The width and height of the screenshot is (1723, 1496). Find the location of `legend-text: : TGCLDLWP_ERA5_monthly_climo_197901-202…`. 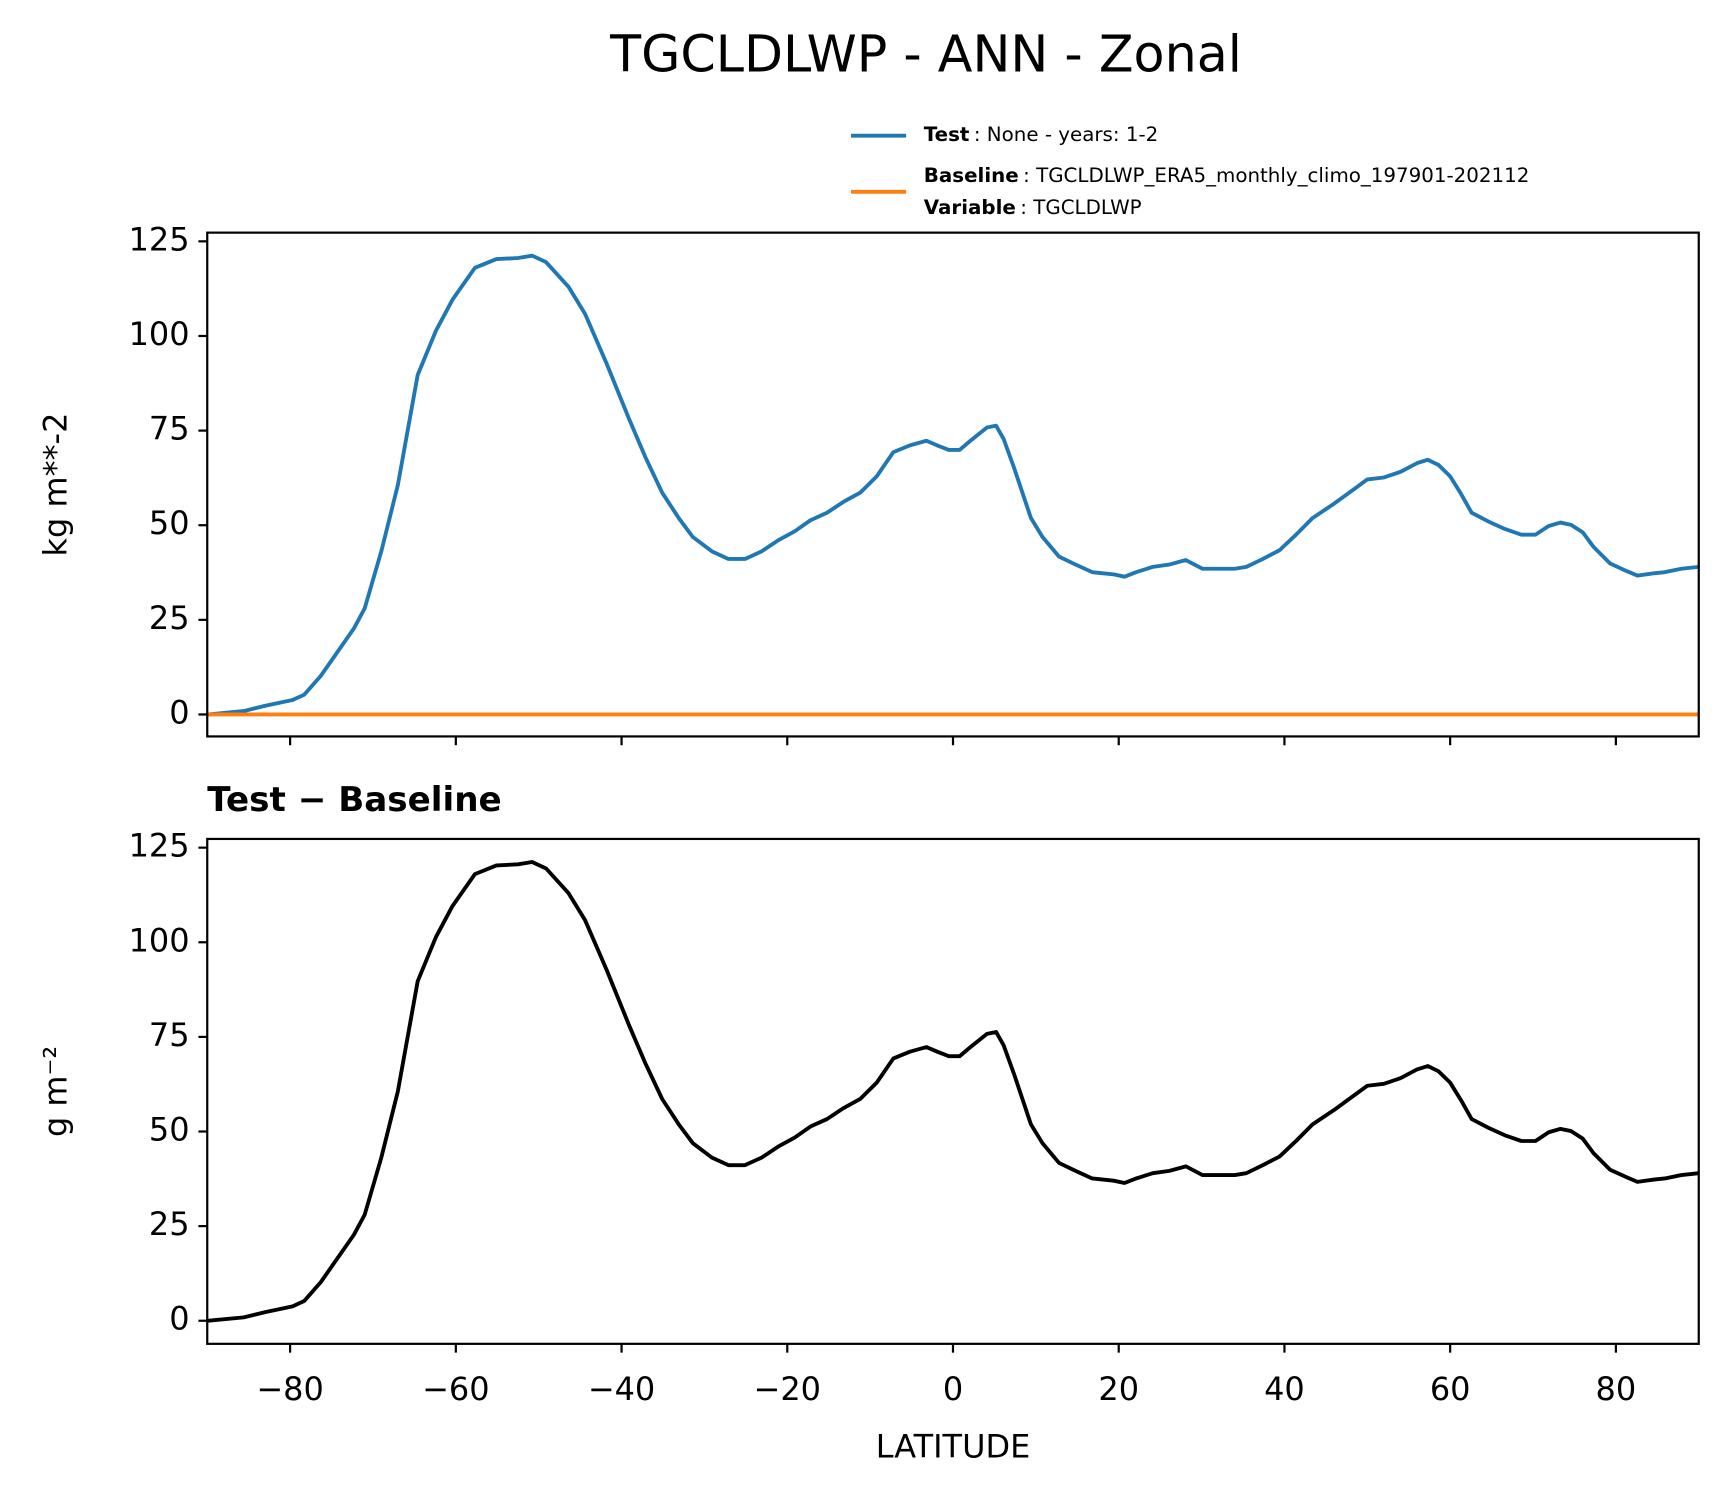

legend-text: : TGCLDLWP_ERA5_monthly_climo_197901-202… is located at coordinates (1276, 175).